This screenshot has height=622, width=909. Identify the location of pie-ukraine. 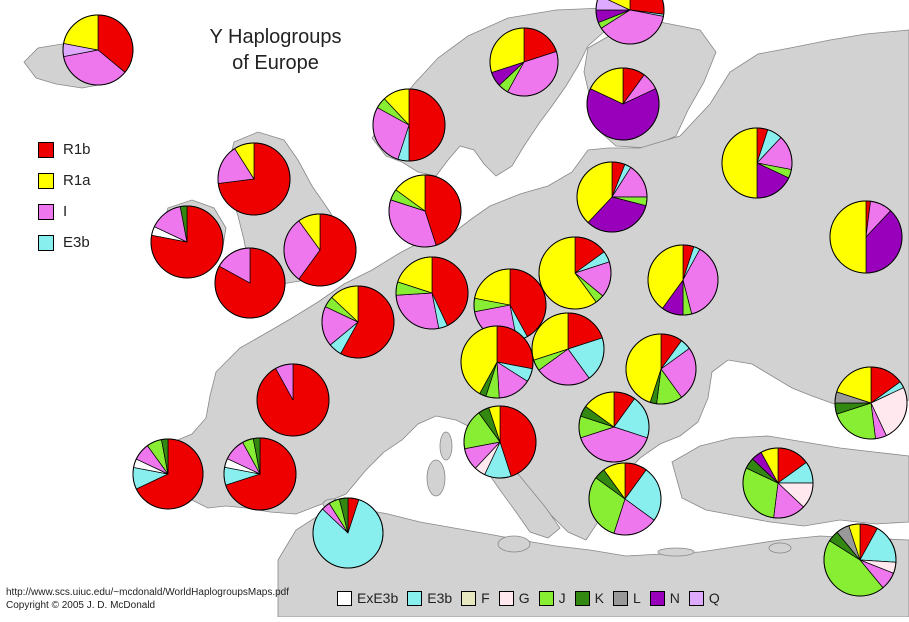
(661, 369).